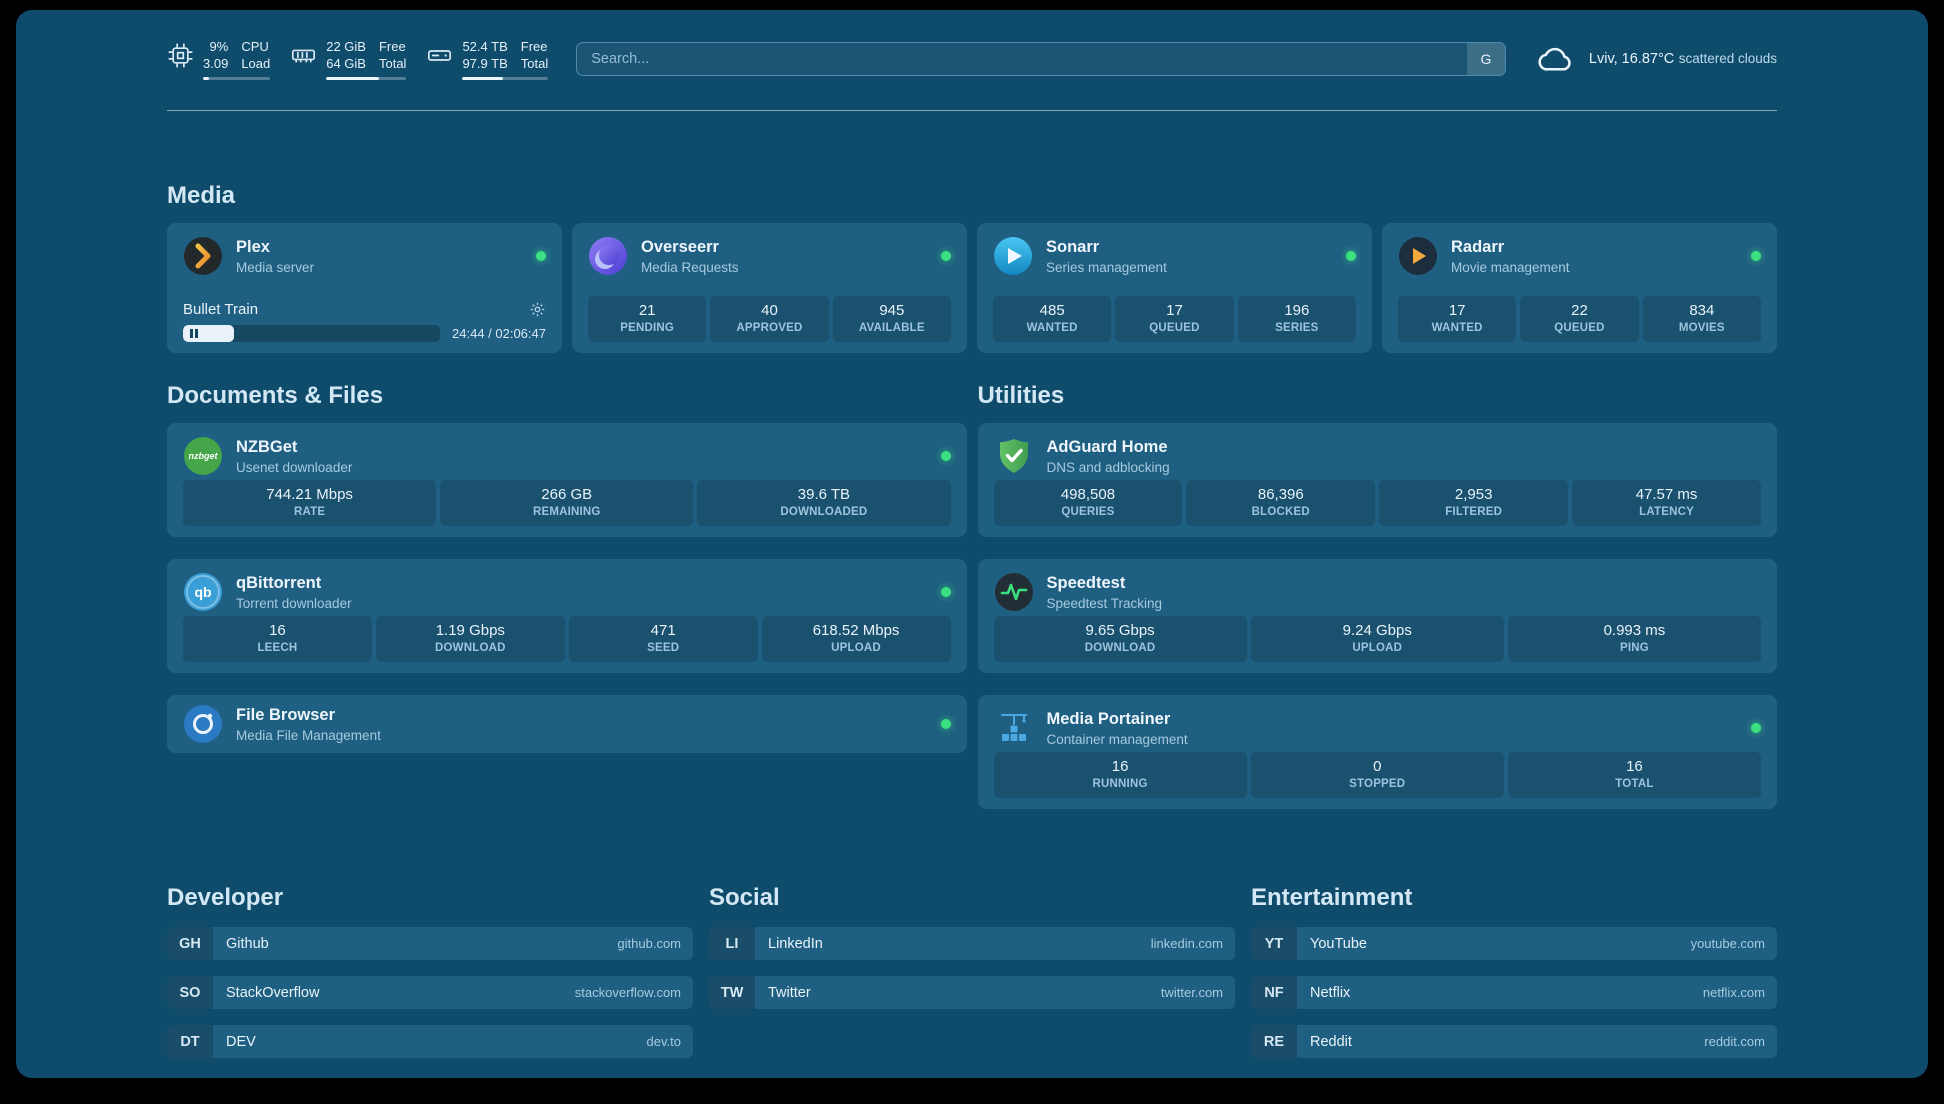 This screenshot has height=1104, width=1944. I want to click on service-card-filebrowser: File Browser Media File Management, so click(567, 724).